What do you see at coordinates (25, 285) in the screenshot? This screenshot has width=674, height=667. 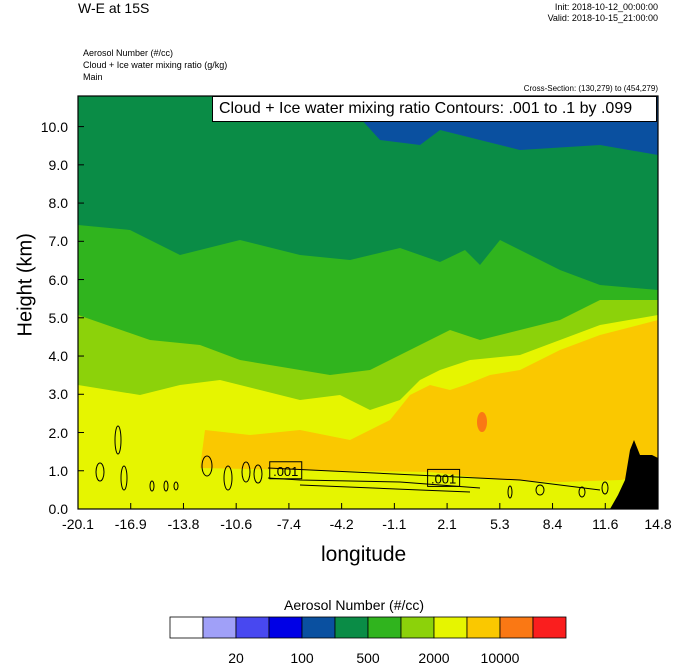 I see `y-axis-label: Height (km)` at bounding box center [25, 285].